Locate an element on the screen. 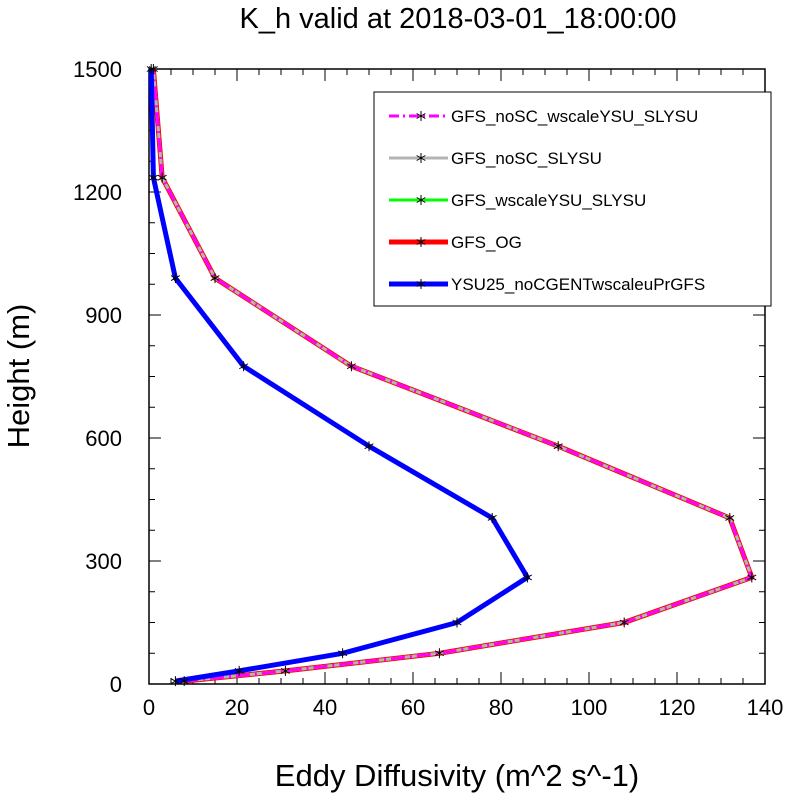  y-tick-label: 1500 is located at coordinates (97, 69).